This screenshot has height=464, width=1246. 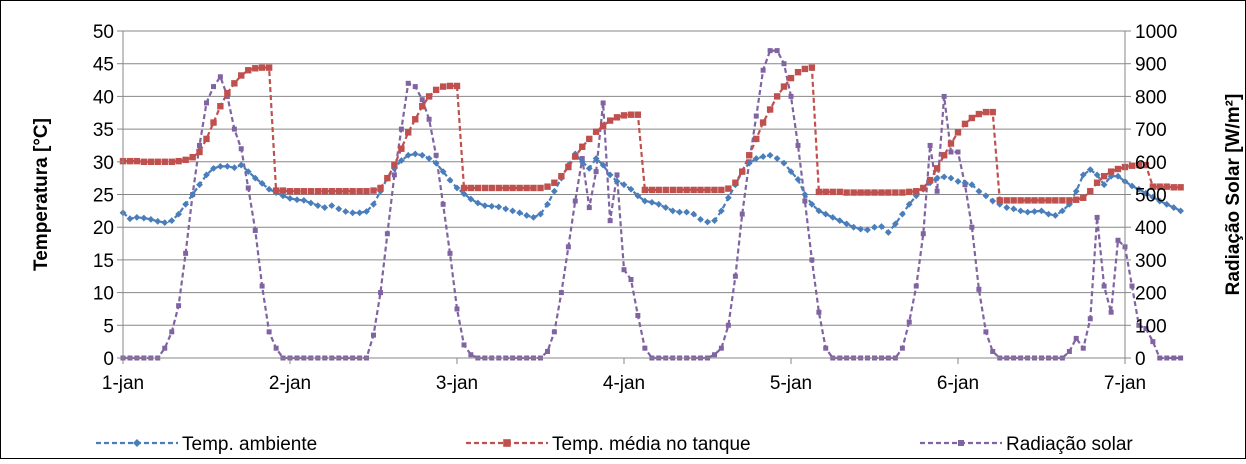 What do you see at coordinates (1151, 326) in the screenshot?
I see `y-right-tick-label: 100` at bounding box center [1151, 326].